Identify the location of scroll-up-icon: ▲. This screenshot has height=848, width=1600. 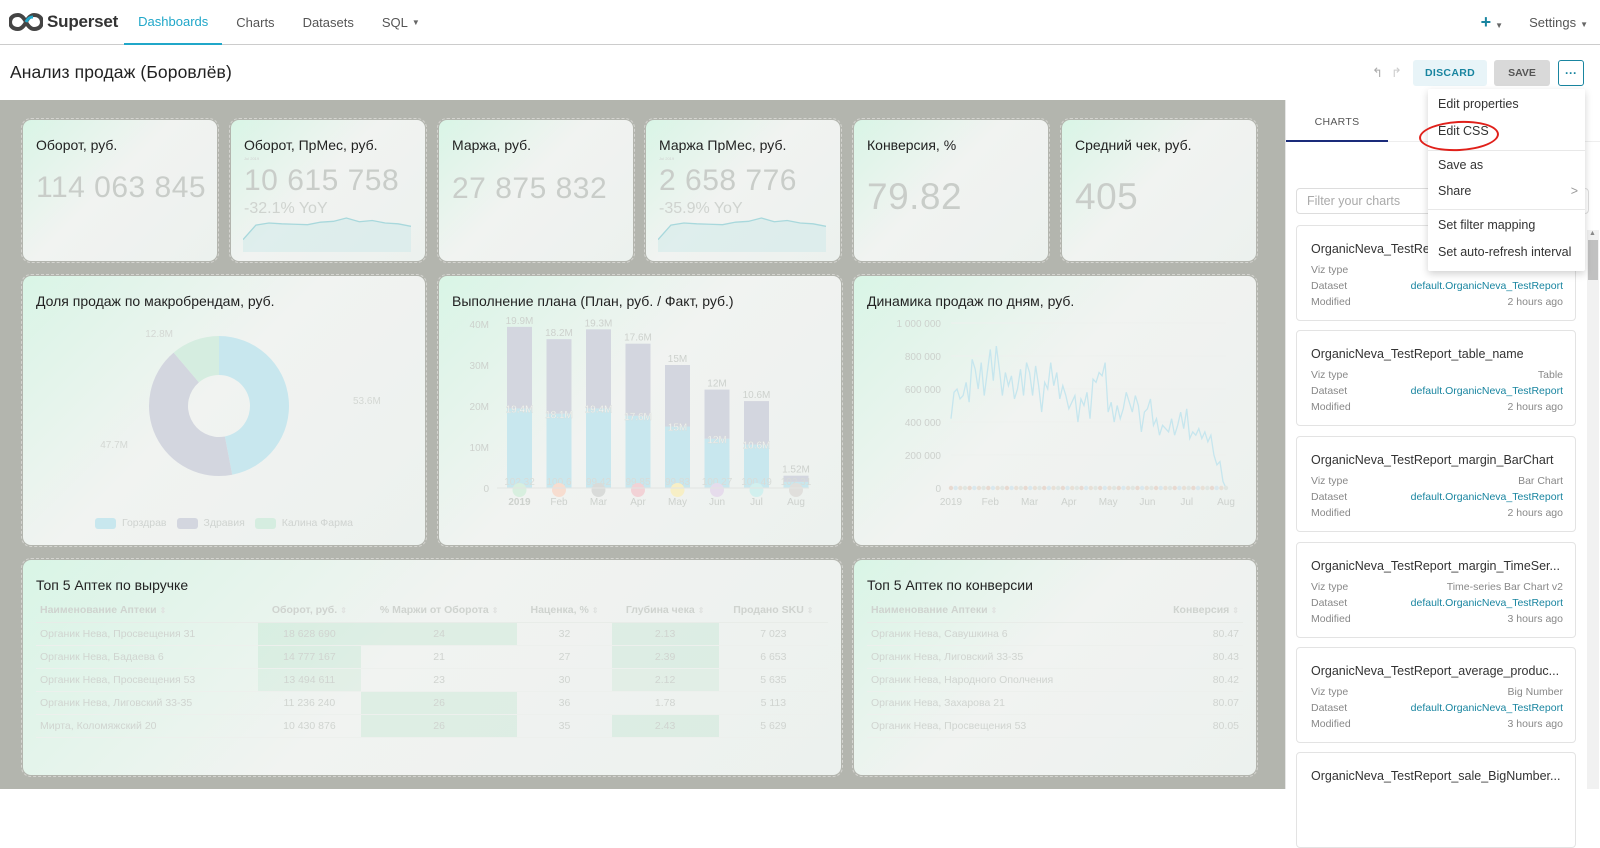
(1592, 233).